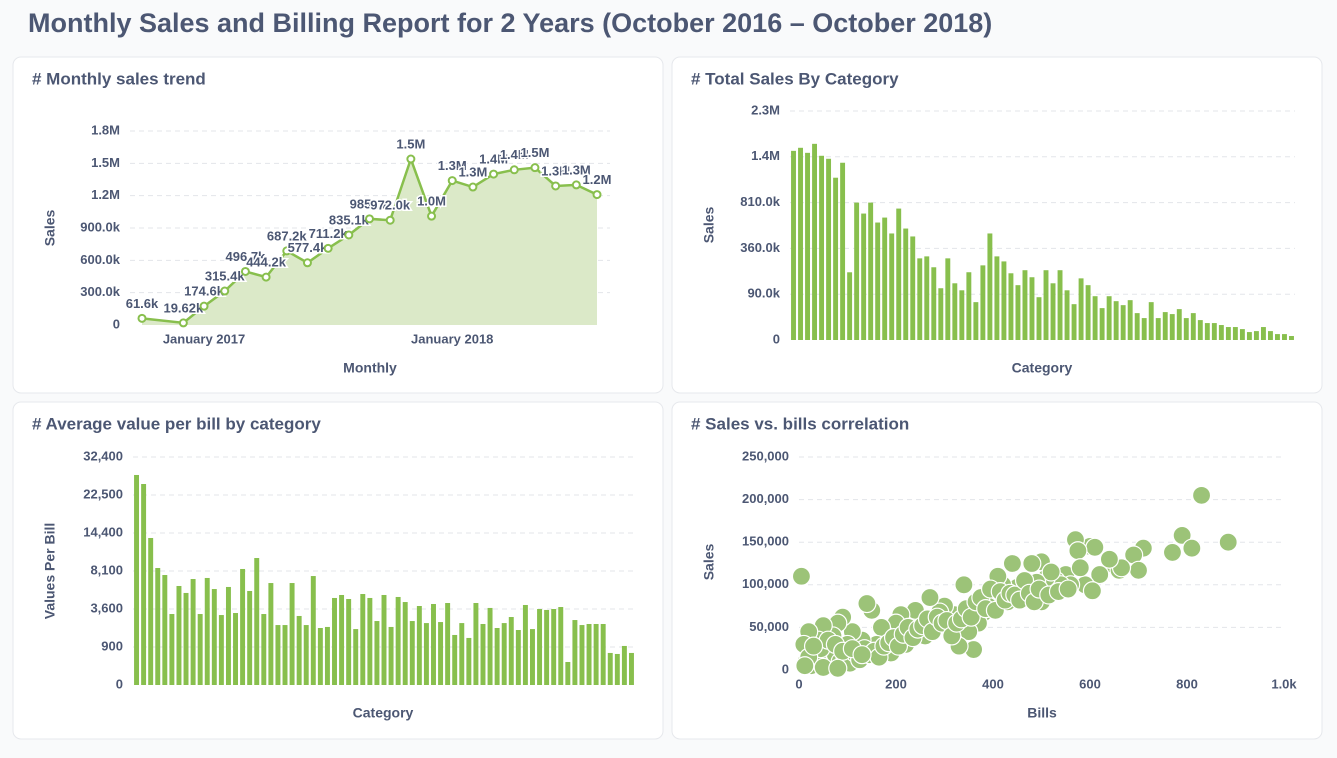  What do you see at coordinates (142, 303) in the screenshot?
I see `data-label: 61.6k` at bounding box center [142, 303].